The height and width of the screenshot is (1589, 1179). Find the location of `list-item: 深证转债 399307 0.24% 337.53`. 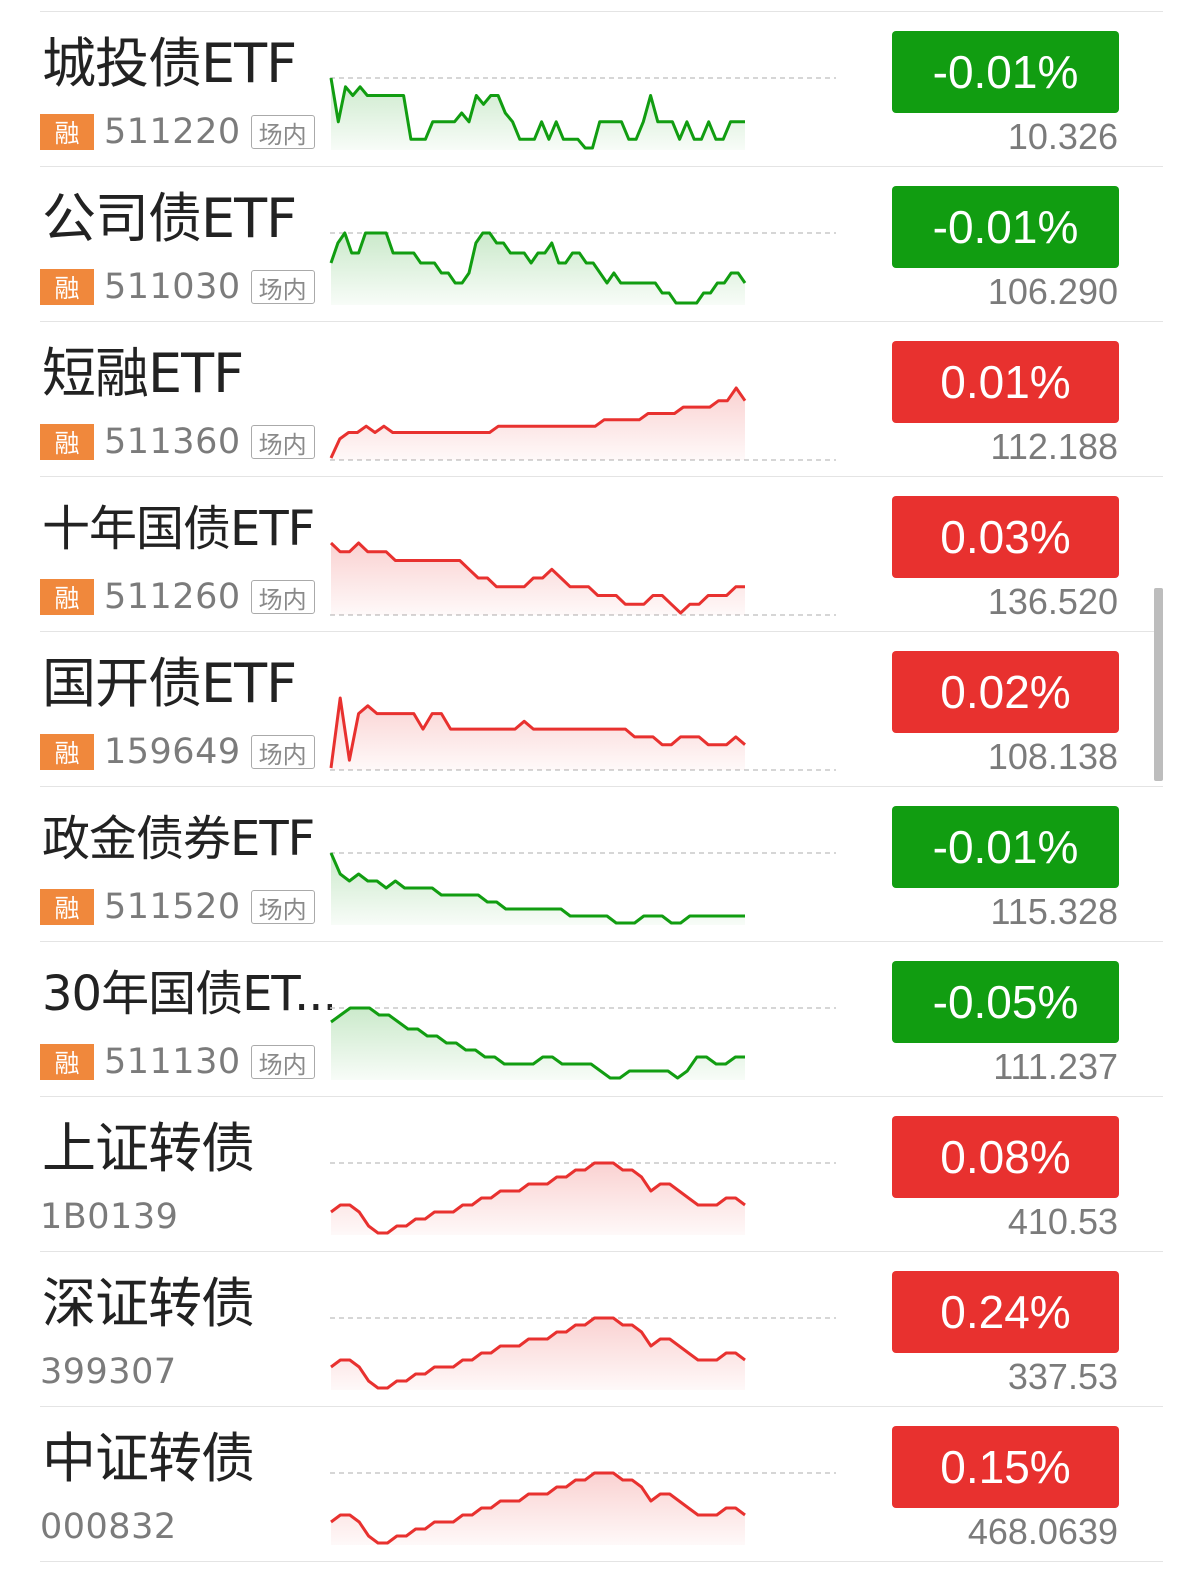

list-item: 深证转债 399307 0.24% 337.53 is located at coordinates (589, 1329).